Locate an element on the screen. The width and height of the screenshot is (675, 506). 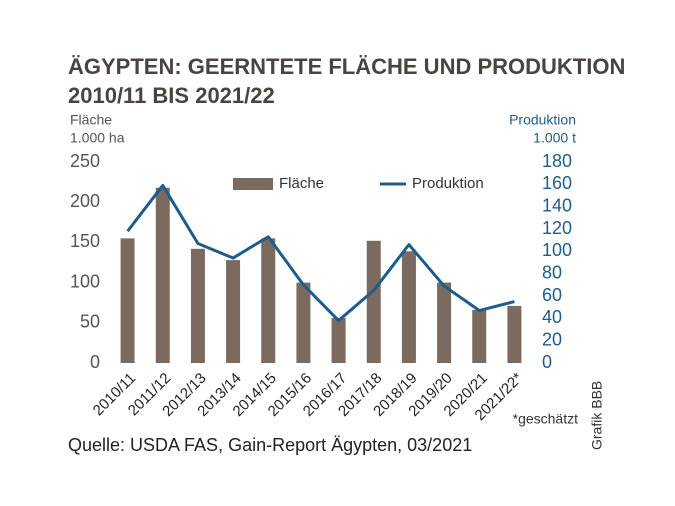
y-tick-label: 0 is located at coordinates (95, 362).